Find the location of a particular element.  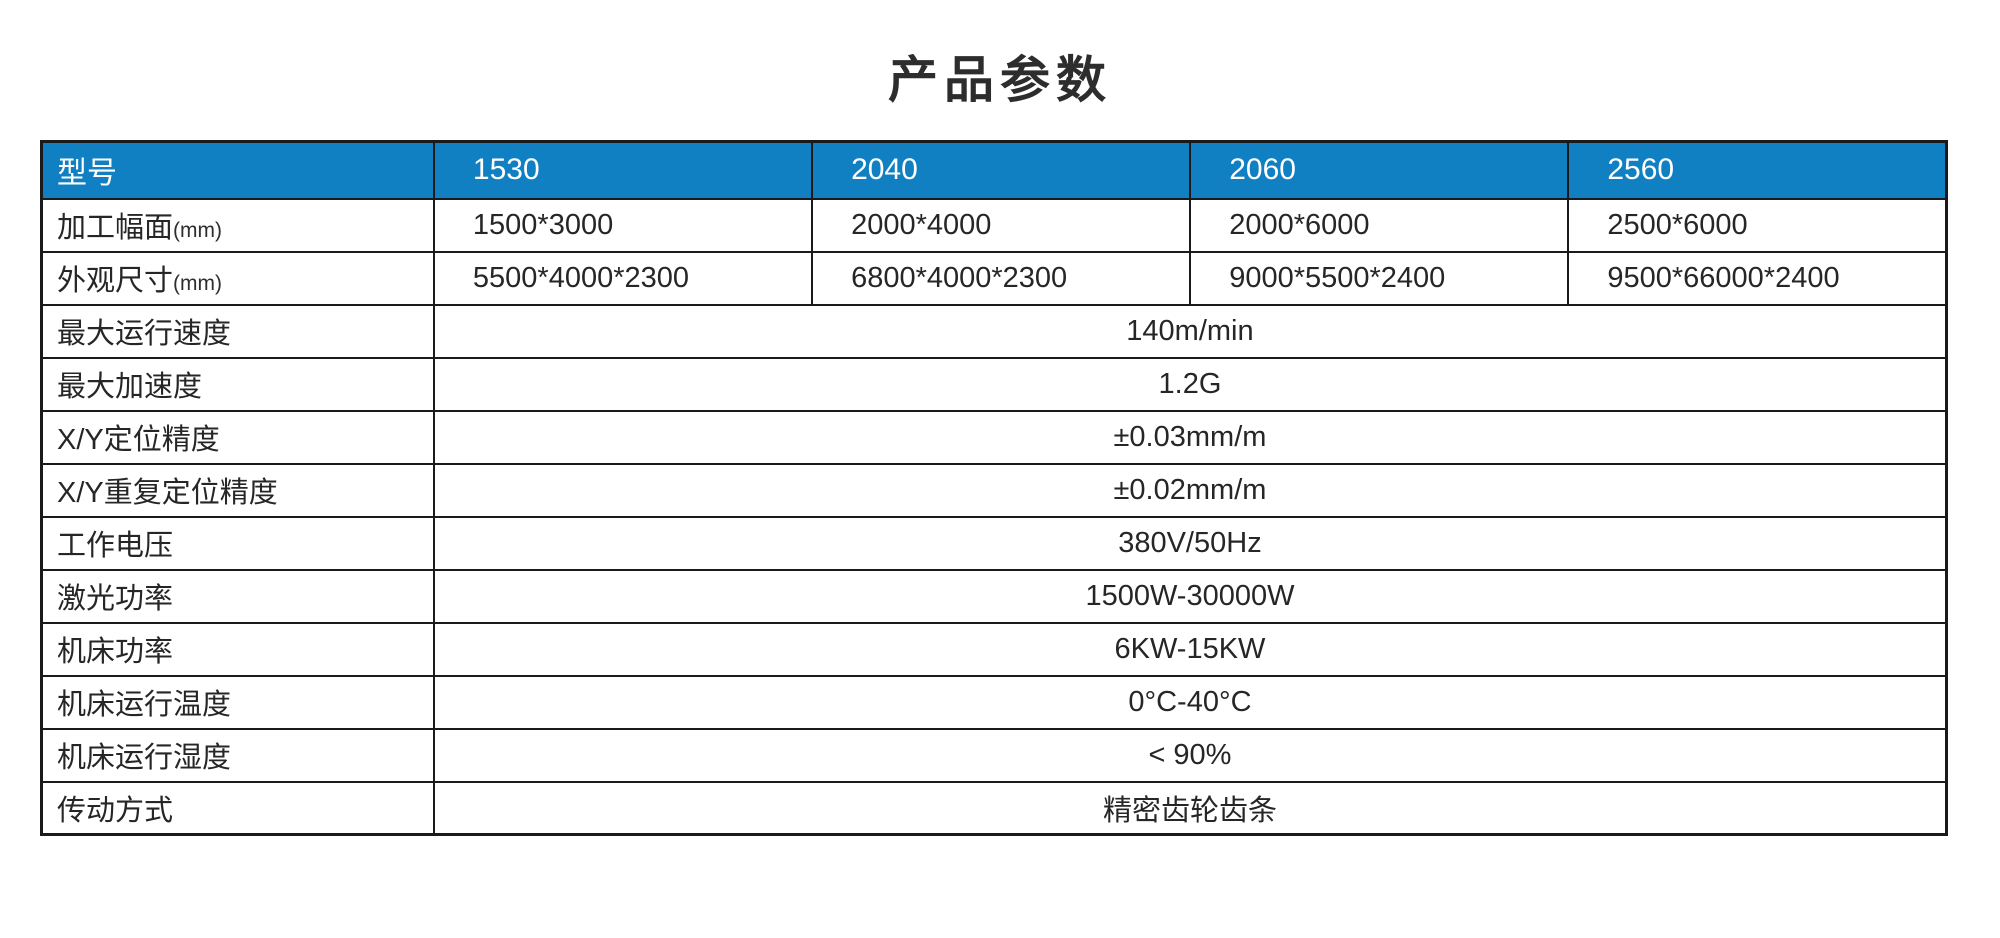

row-label-text: 最大加速度 is located at coordinates (130, 387).